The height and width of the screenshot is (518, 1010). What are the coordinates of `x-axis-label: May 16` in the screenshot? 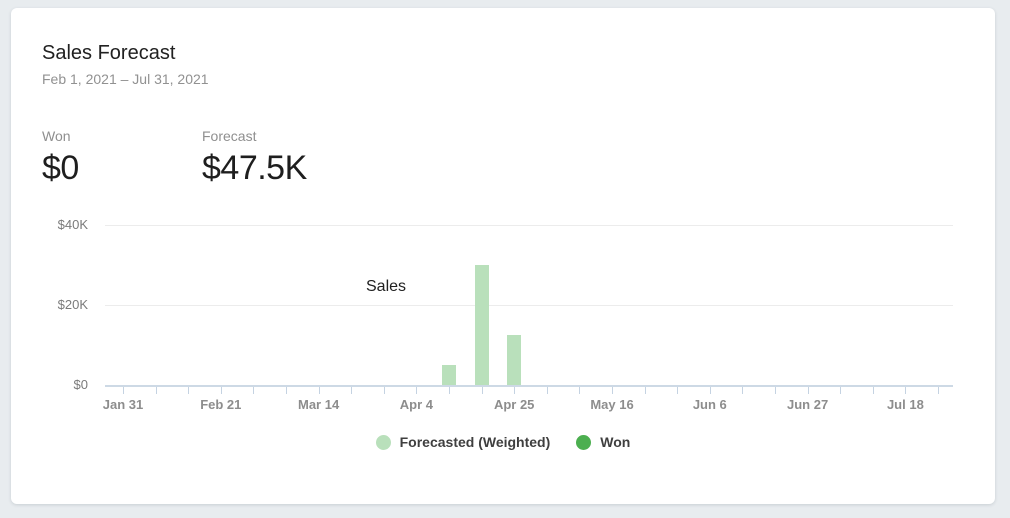 It's located at (612, 404).